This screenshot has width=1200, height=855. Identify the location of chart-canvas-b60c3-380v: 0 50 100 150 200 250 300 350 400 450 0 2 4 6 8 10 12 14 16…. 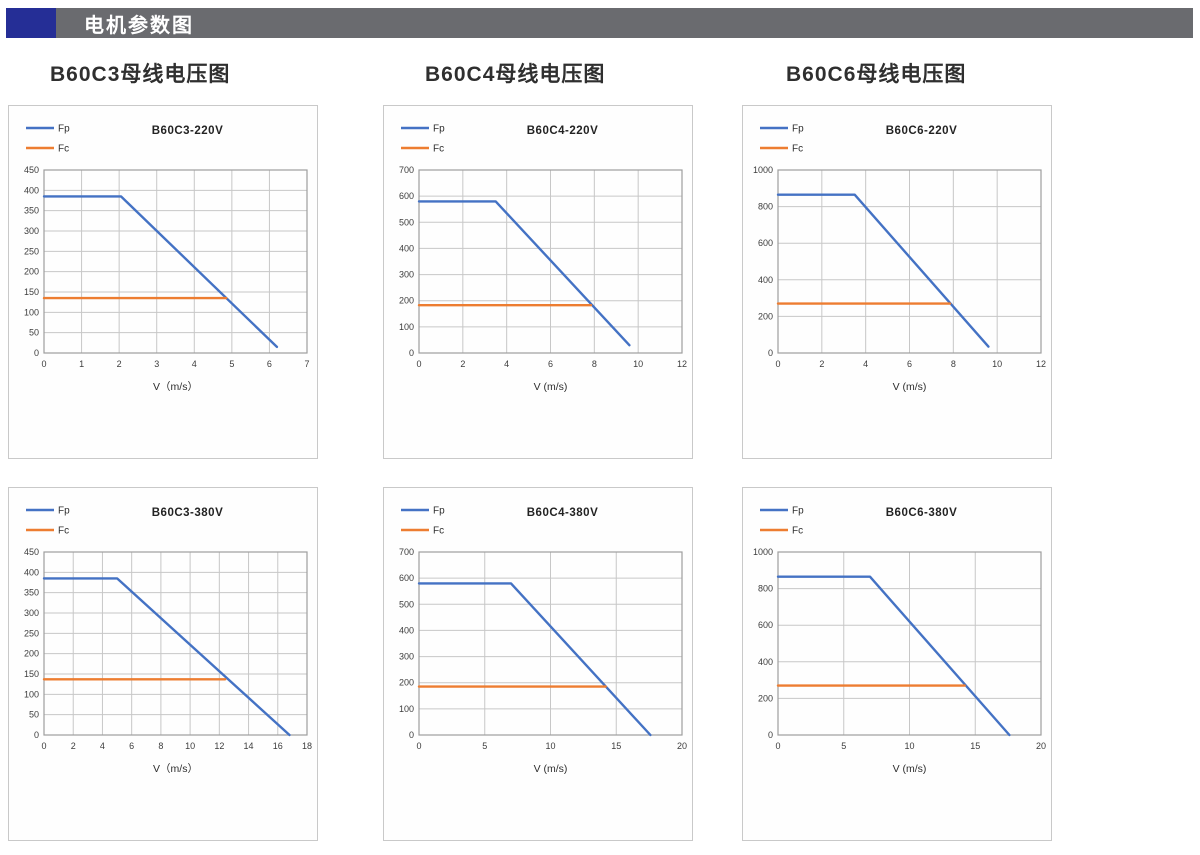
(168, 641).